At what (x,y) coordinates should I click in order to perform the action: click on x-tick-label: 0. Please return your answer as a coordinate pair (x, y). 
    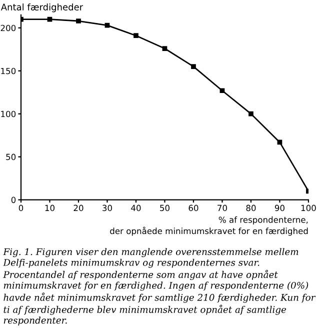
    Looking at the image, I should click on (21, 208).